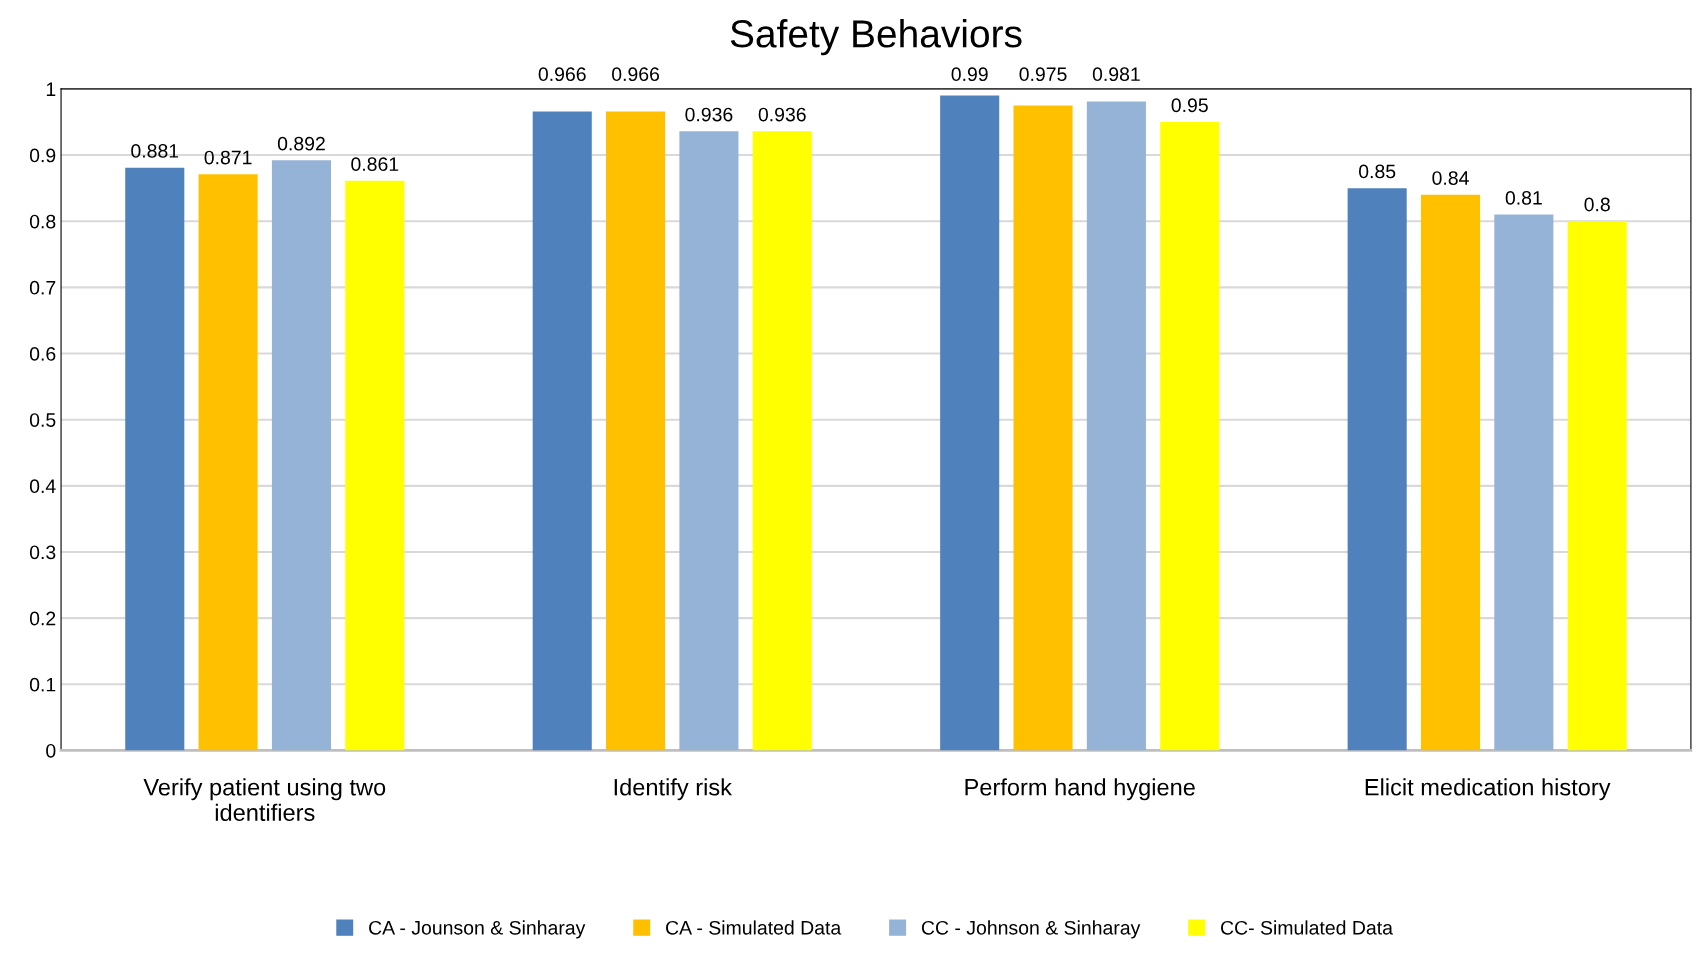 This screenshot has height=956, width=1696. Describe the element at coordinates (42, 420) in the screenshot. I see `y-tick-label: 0.5` at that location.